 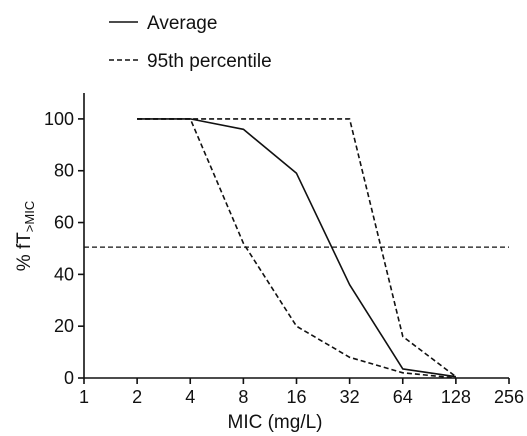 I want to click on x-tick-label: 4, so click(x=190, y=397).